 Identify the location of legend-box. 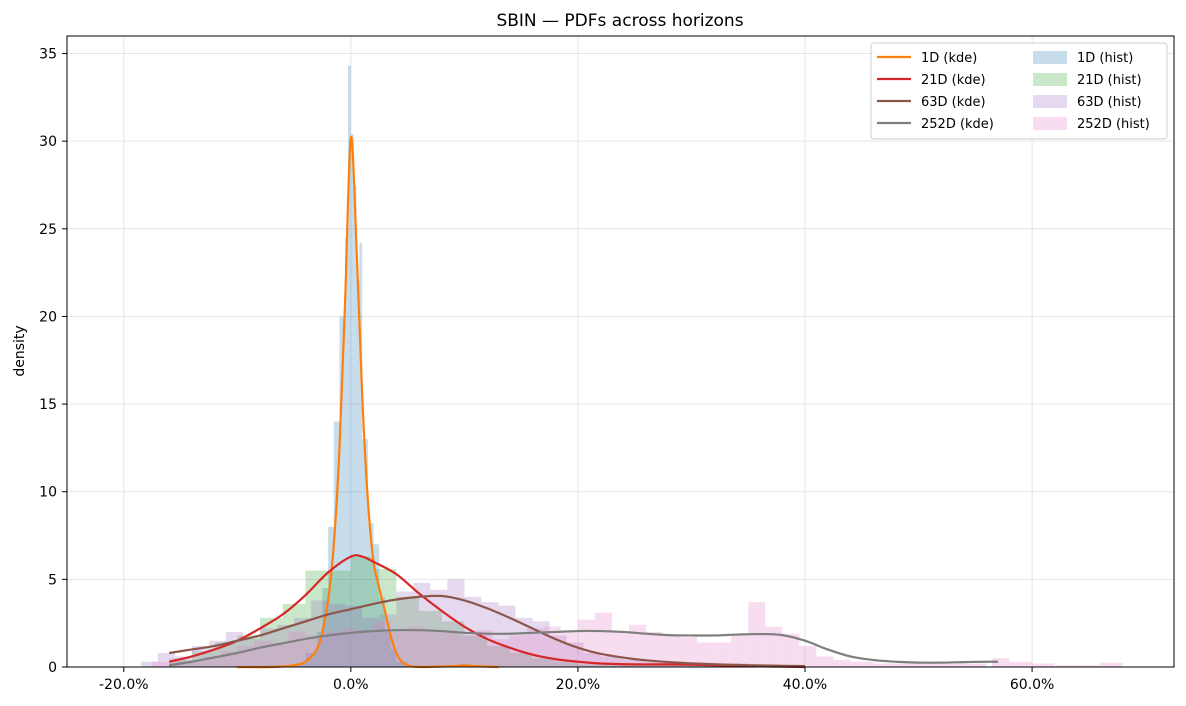
(1019, 91).